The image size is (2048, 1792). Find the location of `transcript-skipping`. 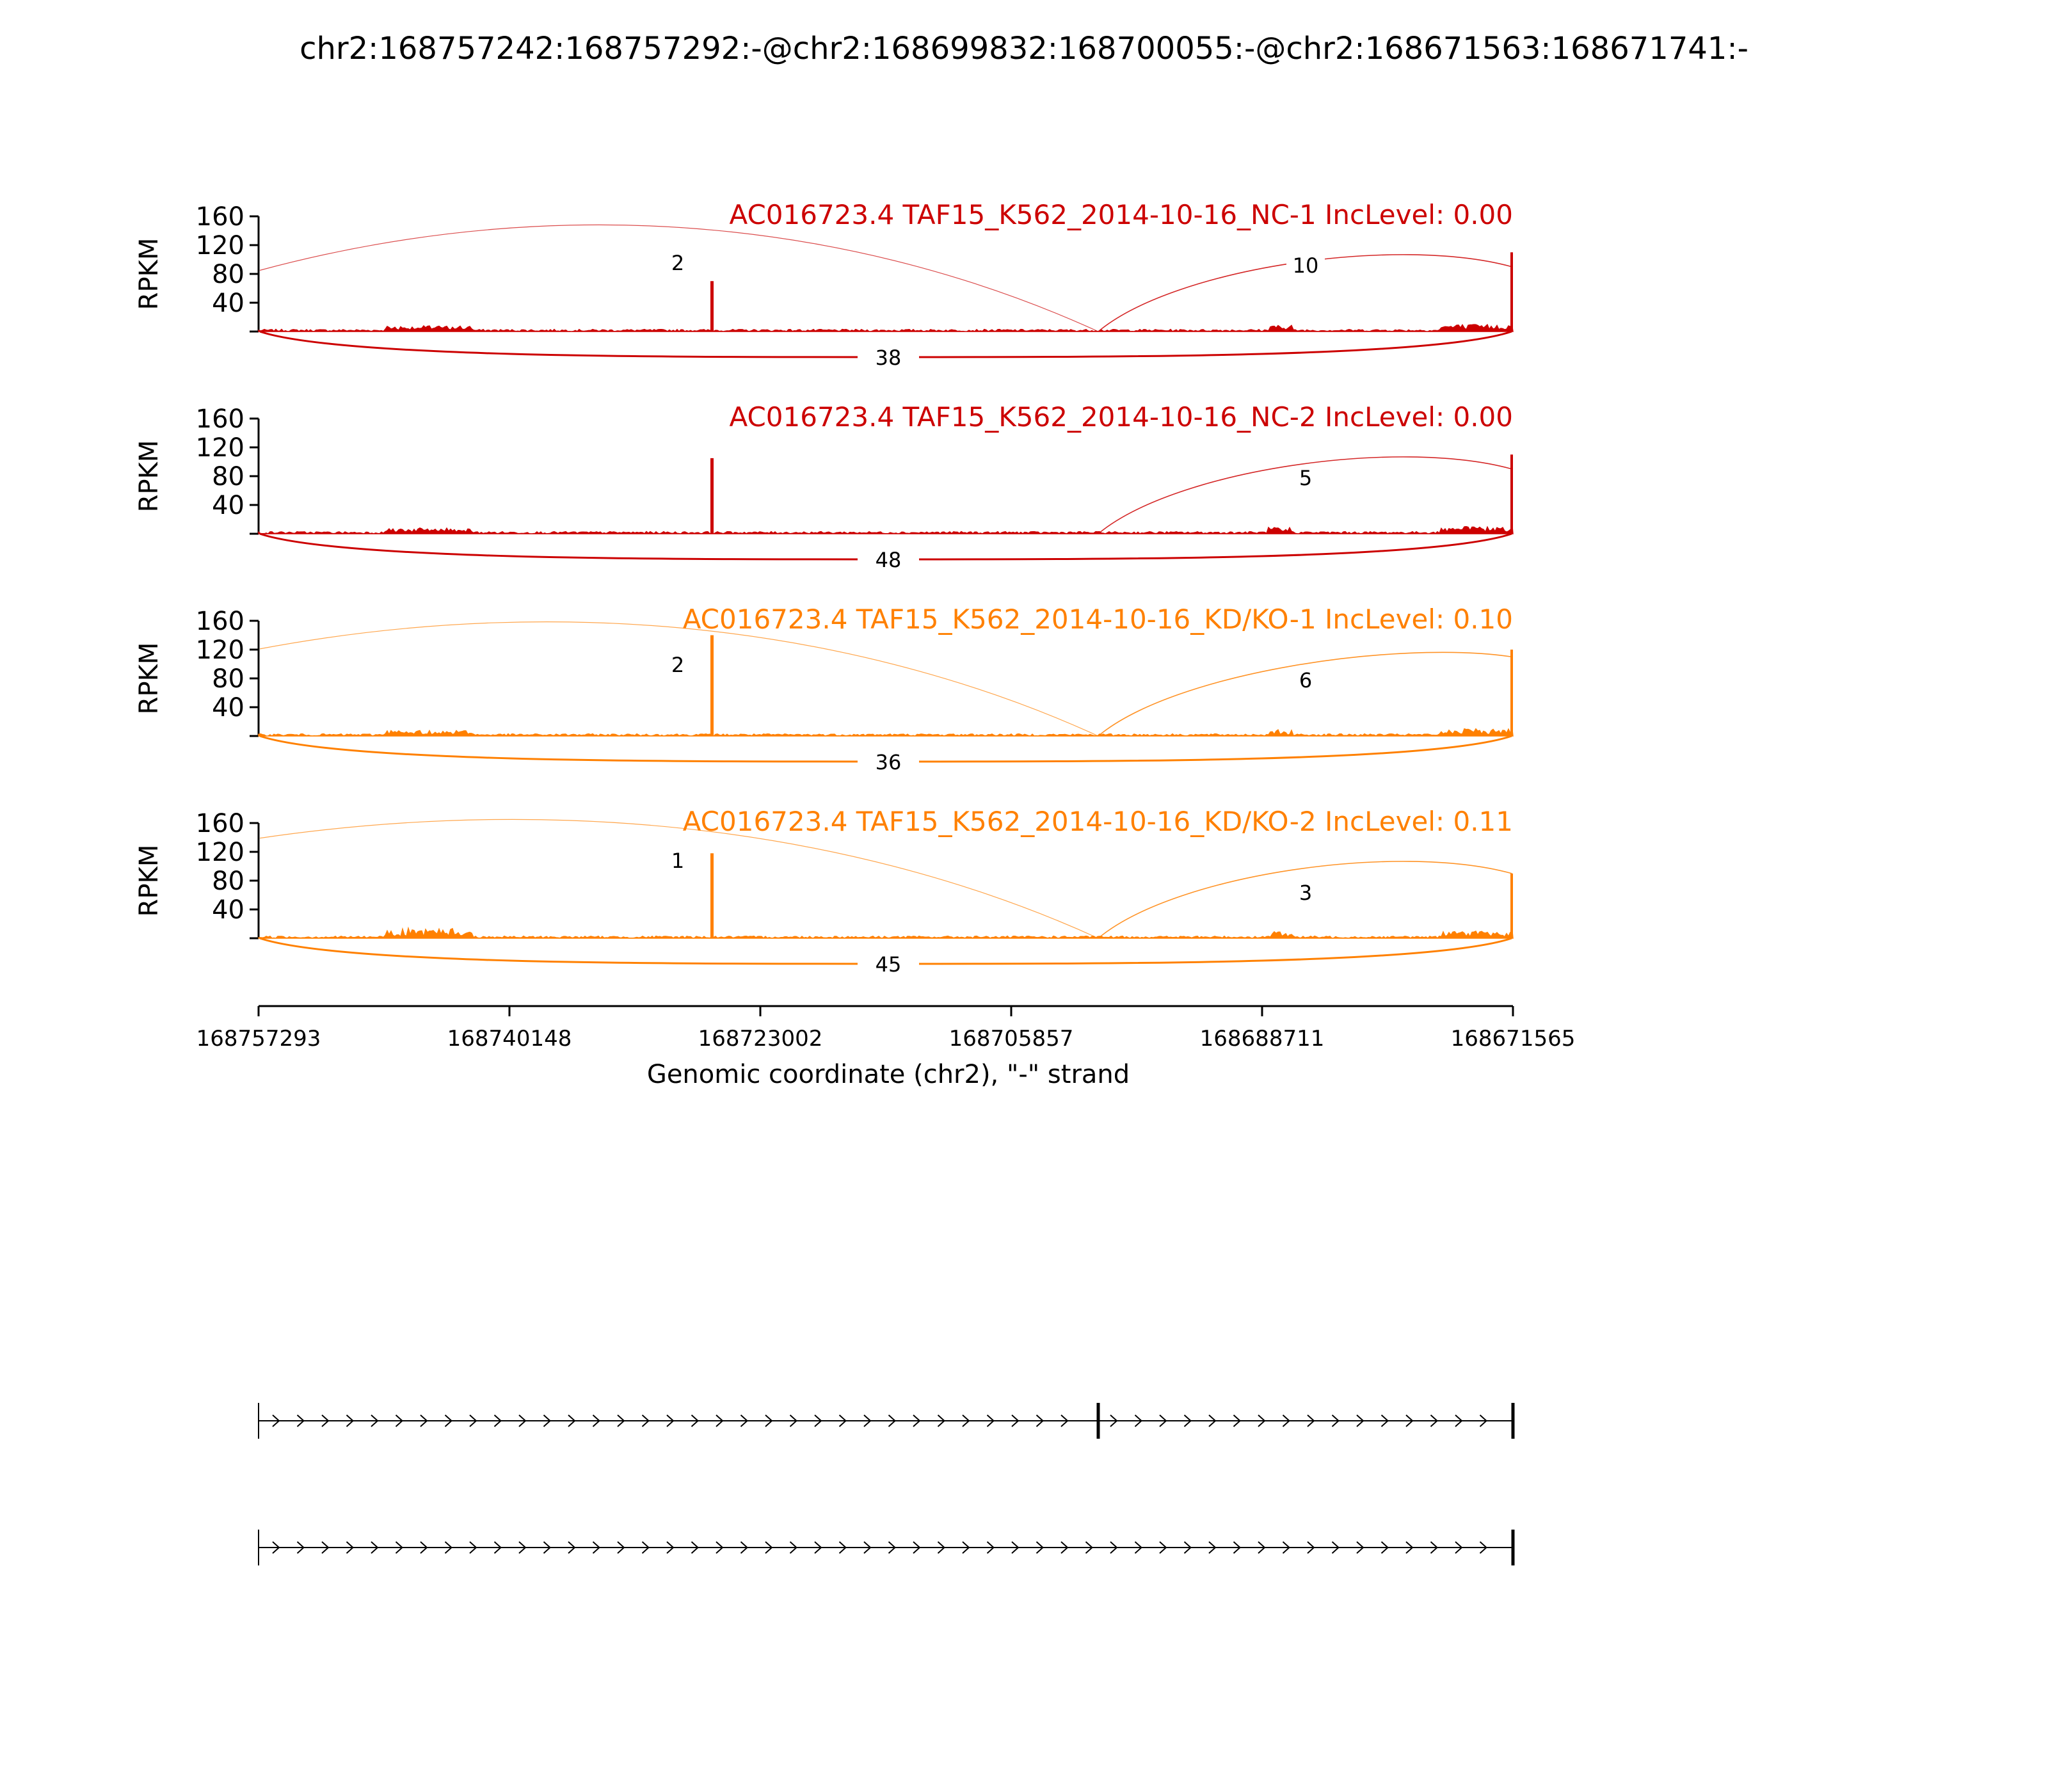

transcript-skipping is located at coordinates (886, 1547).